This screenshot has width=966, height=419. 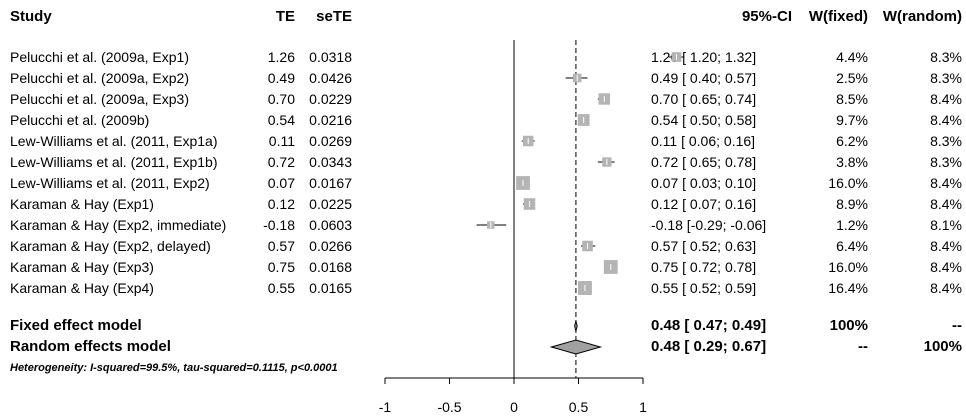 What do you see at coordinates (957, 325) in the screenshot?
I see `fixed-w-random: --` at bounding box center [957, 325].